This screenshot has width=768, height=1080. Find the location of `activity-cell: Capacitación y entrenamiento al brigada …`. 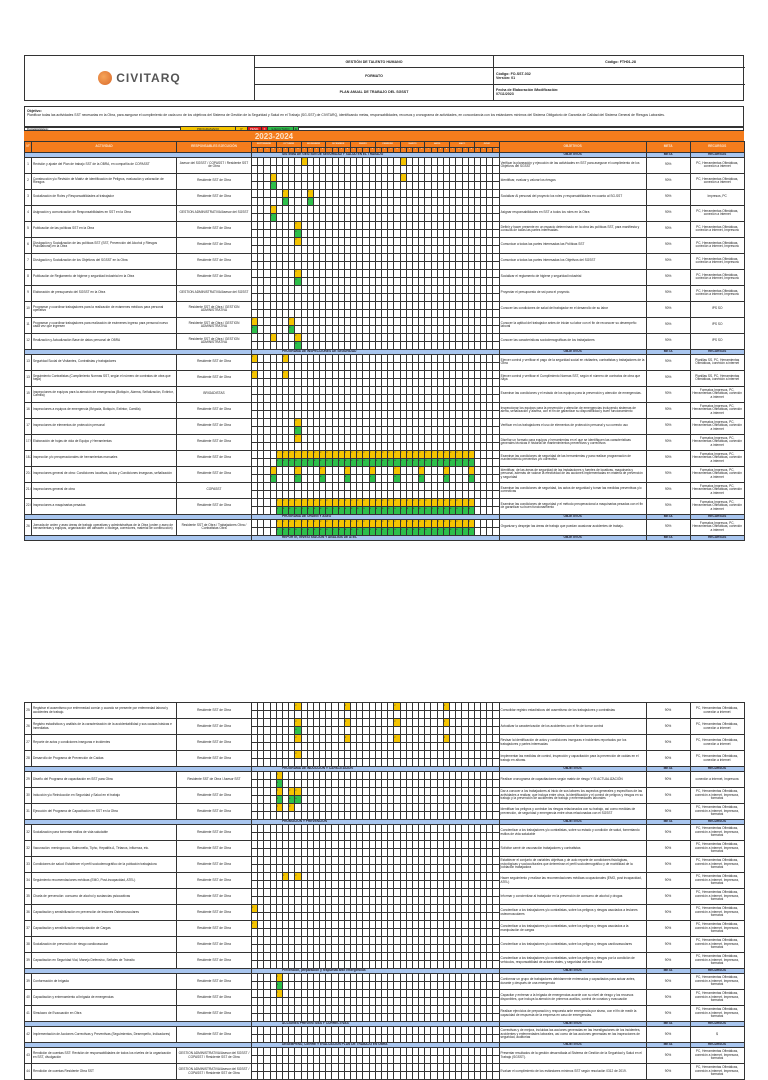

activity-cell: Capacitación y entrenamiento al brigada … is located at coordinates (104, 997).